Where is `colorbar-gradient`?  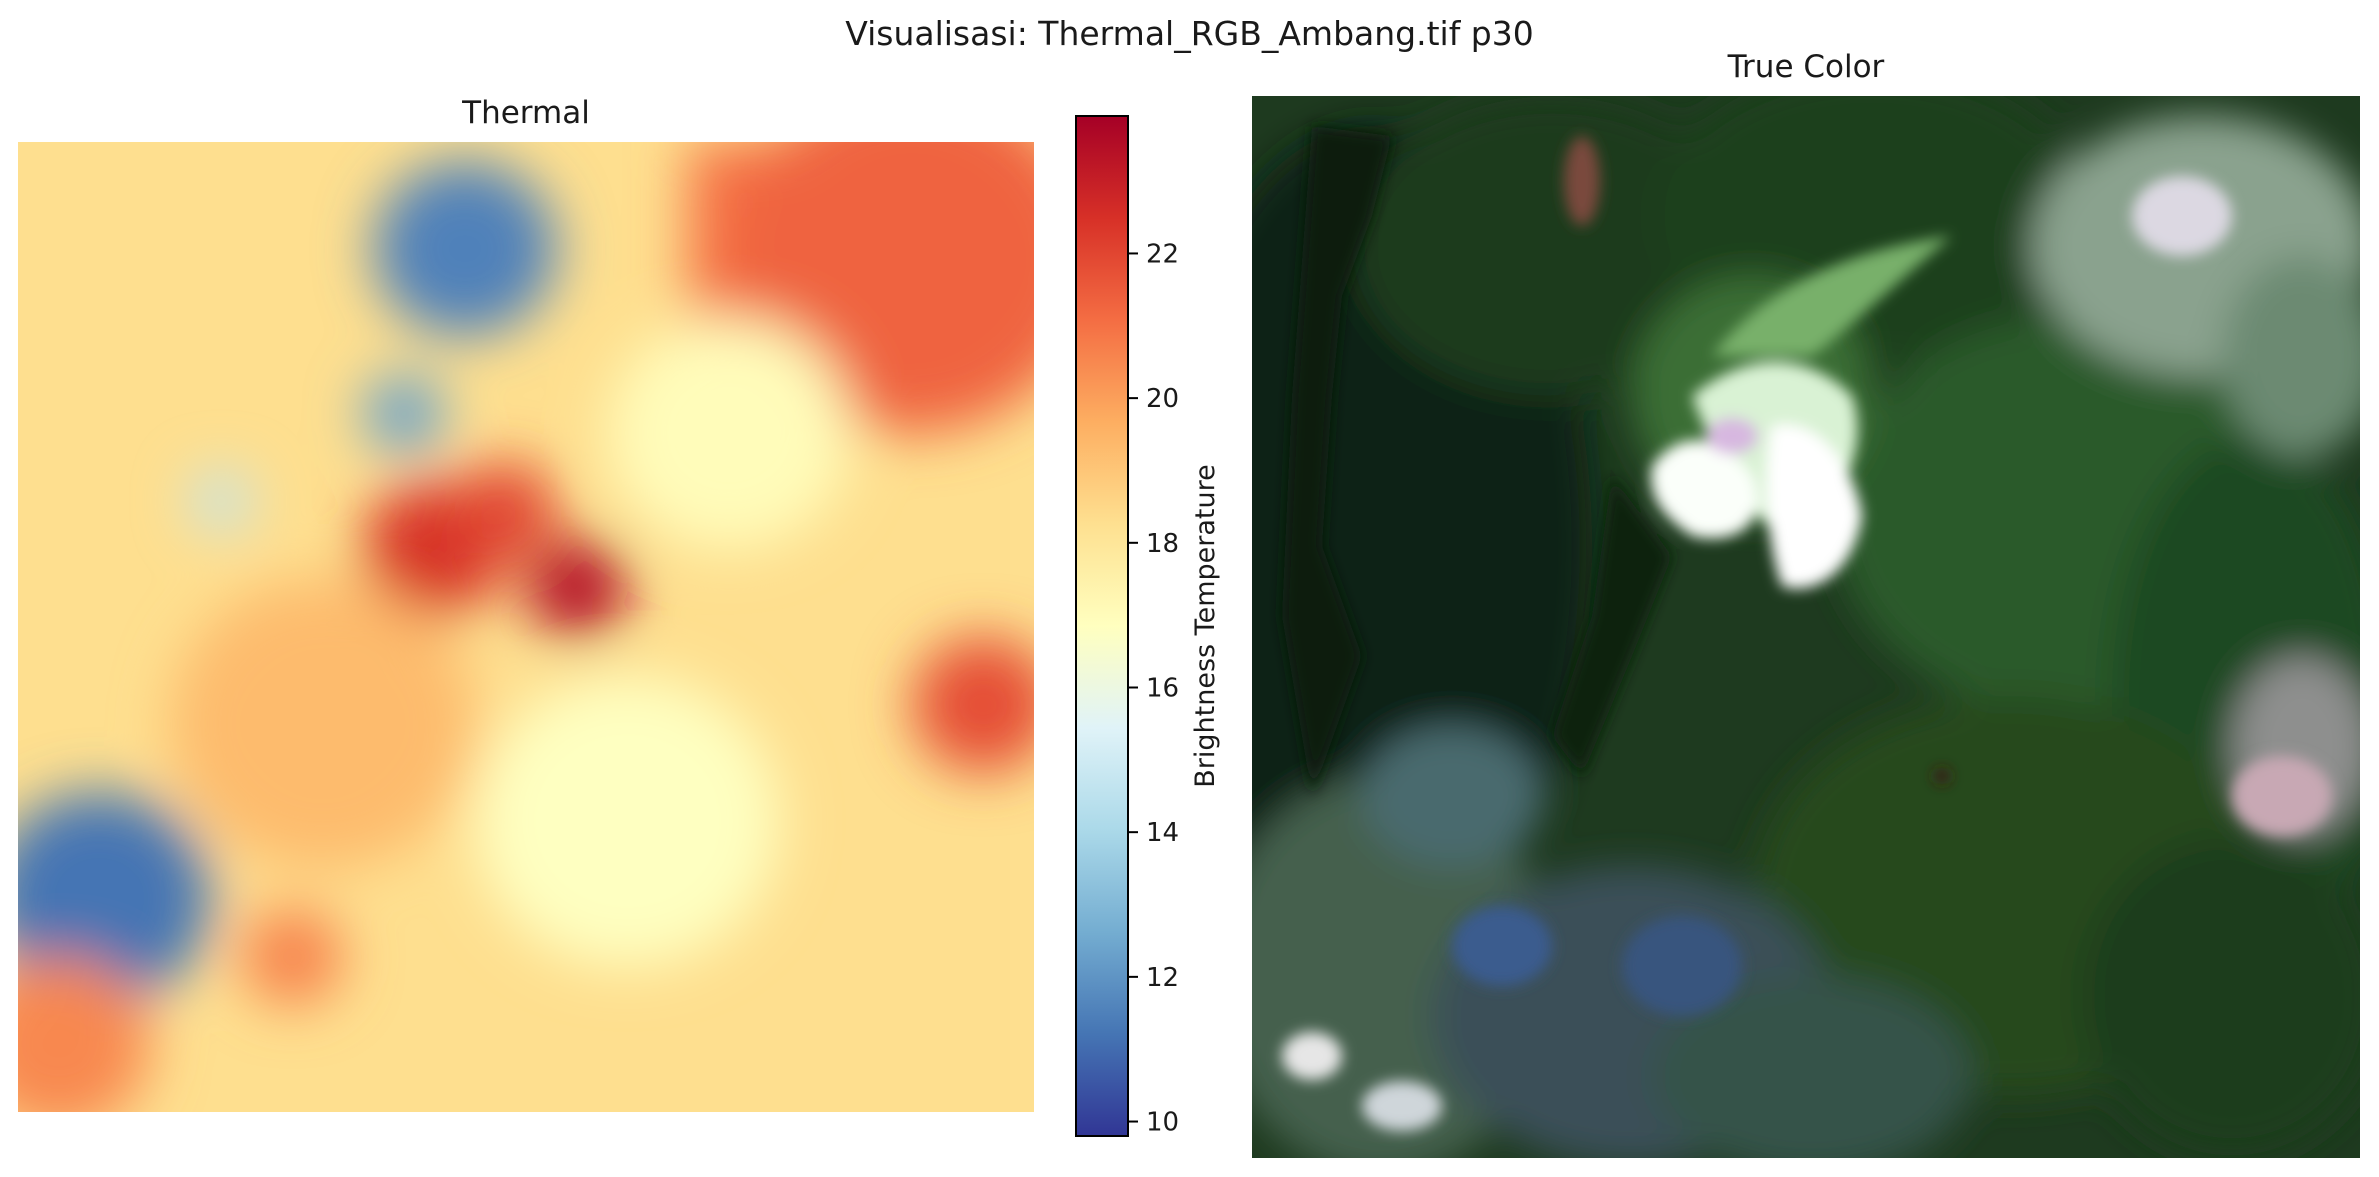 colorbar-gradient is located at coordinates (1102, 626).